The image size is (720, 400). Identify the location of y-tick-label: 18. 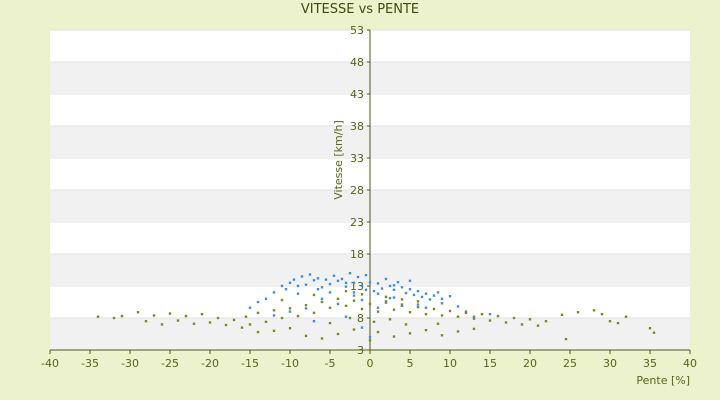
(357, 254).